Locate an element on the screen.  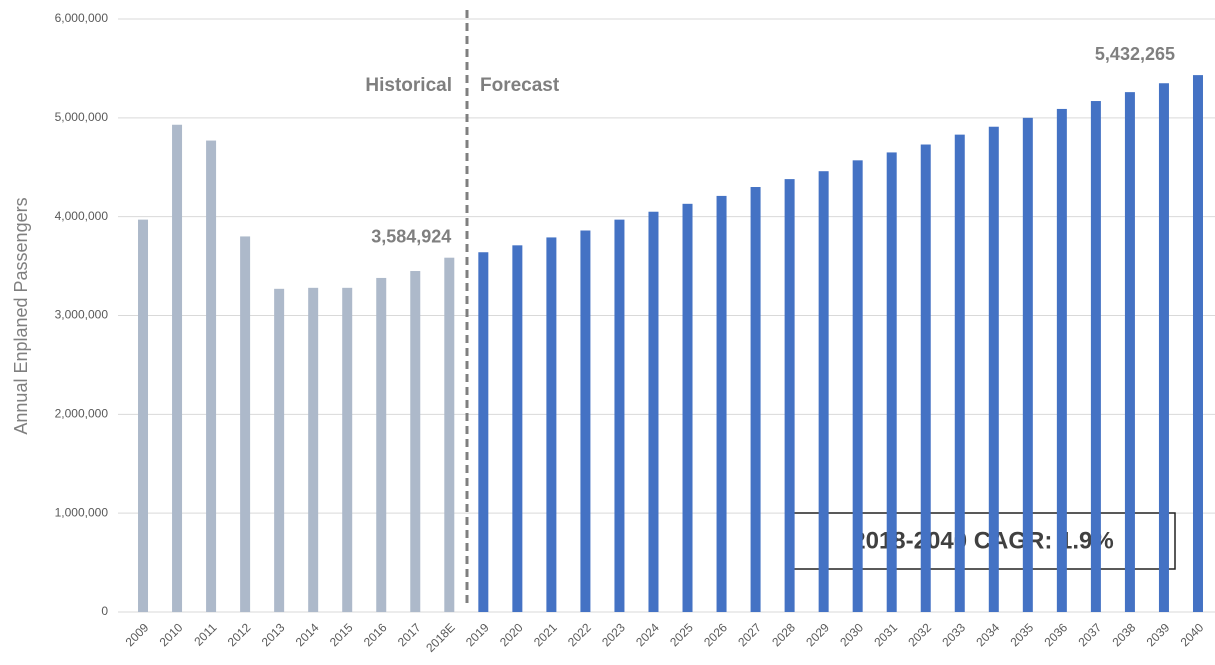
forecast-label: Forecast is located at coordinates (520, 85).